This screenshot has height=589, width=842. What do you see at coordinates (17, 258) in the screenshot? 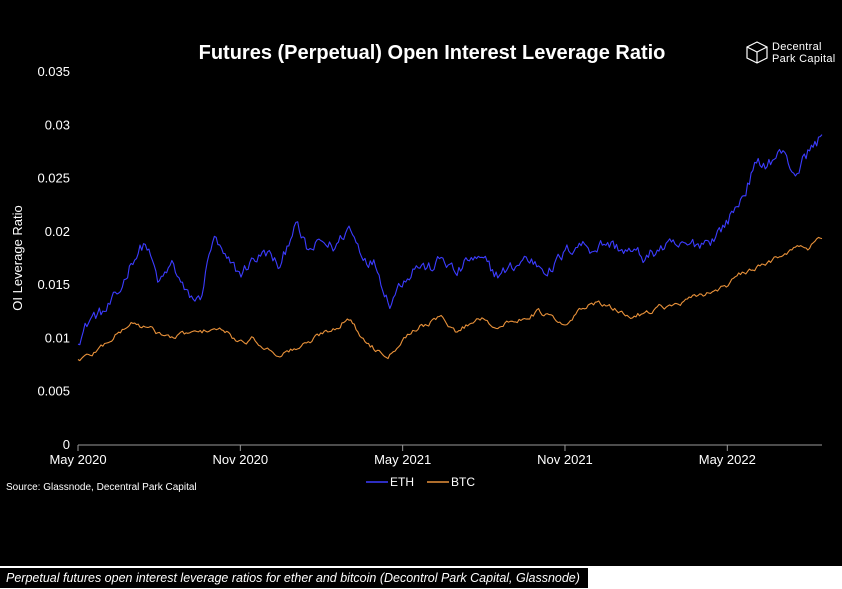
I see `y-axis-label: OI Leverage Ratio` at bounding box center [17, 258].